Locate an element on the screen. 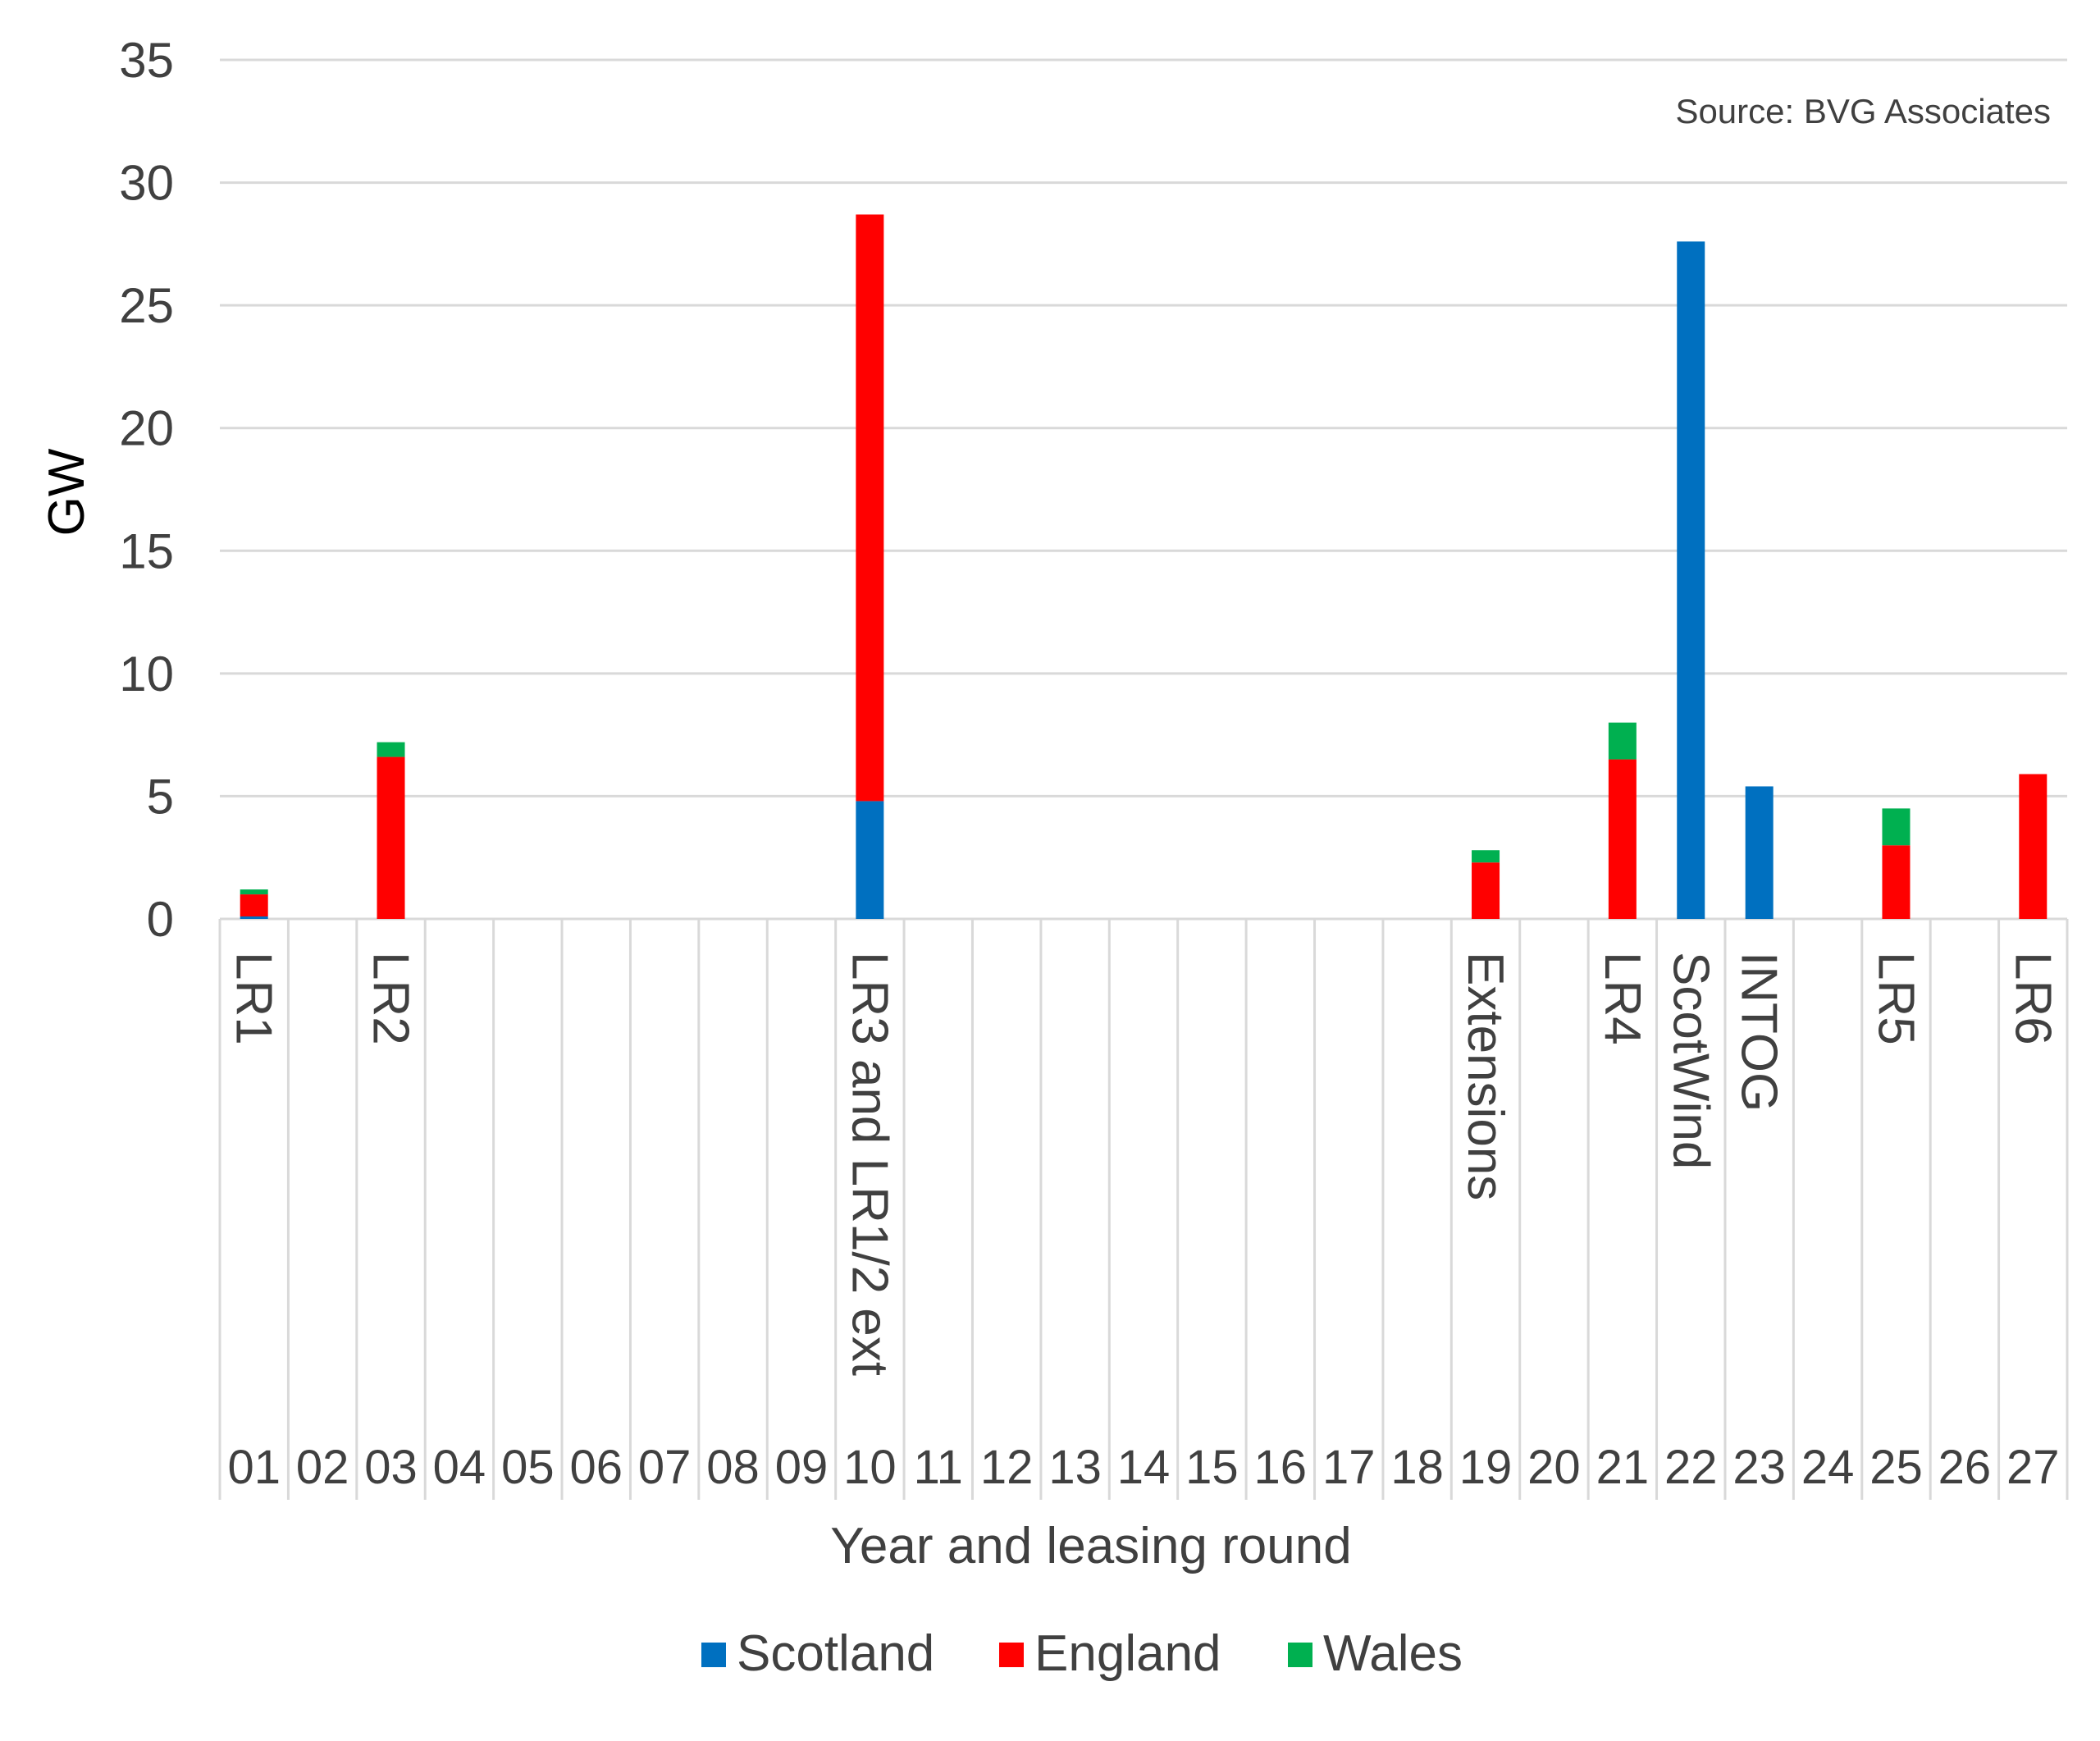 Image resolution: width=2100 pixels, height=1741 pixels. y-tick-label: 0 is located at coordinates (160, 919).